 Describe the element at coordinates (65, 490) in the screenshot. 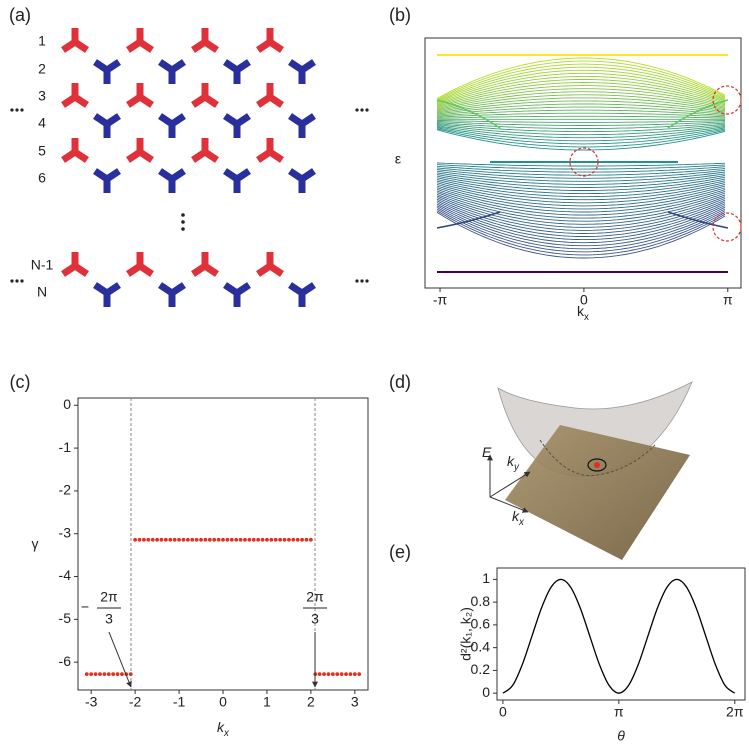

I see `y-tick-label: -2` at that location.